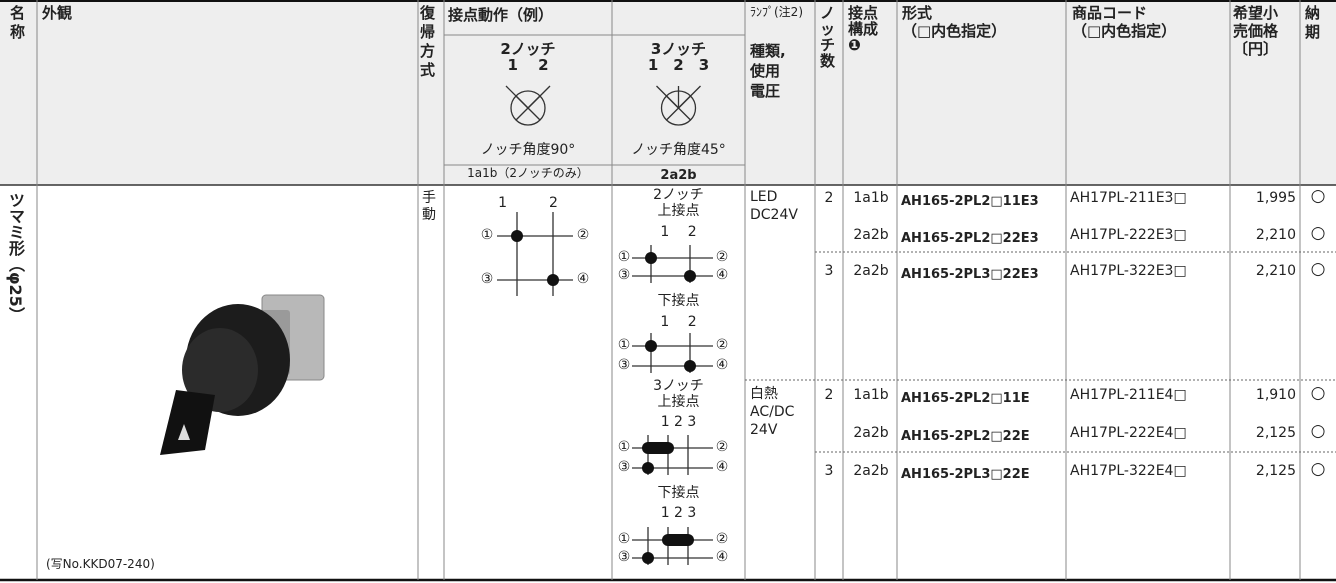 This screenshot has width=1336, height=583. I want to click on product-code: AH17PL-322E3□, so click(1128, 271).